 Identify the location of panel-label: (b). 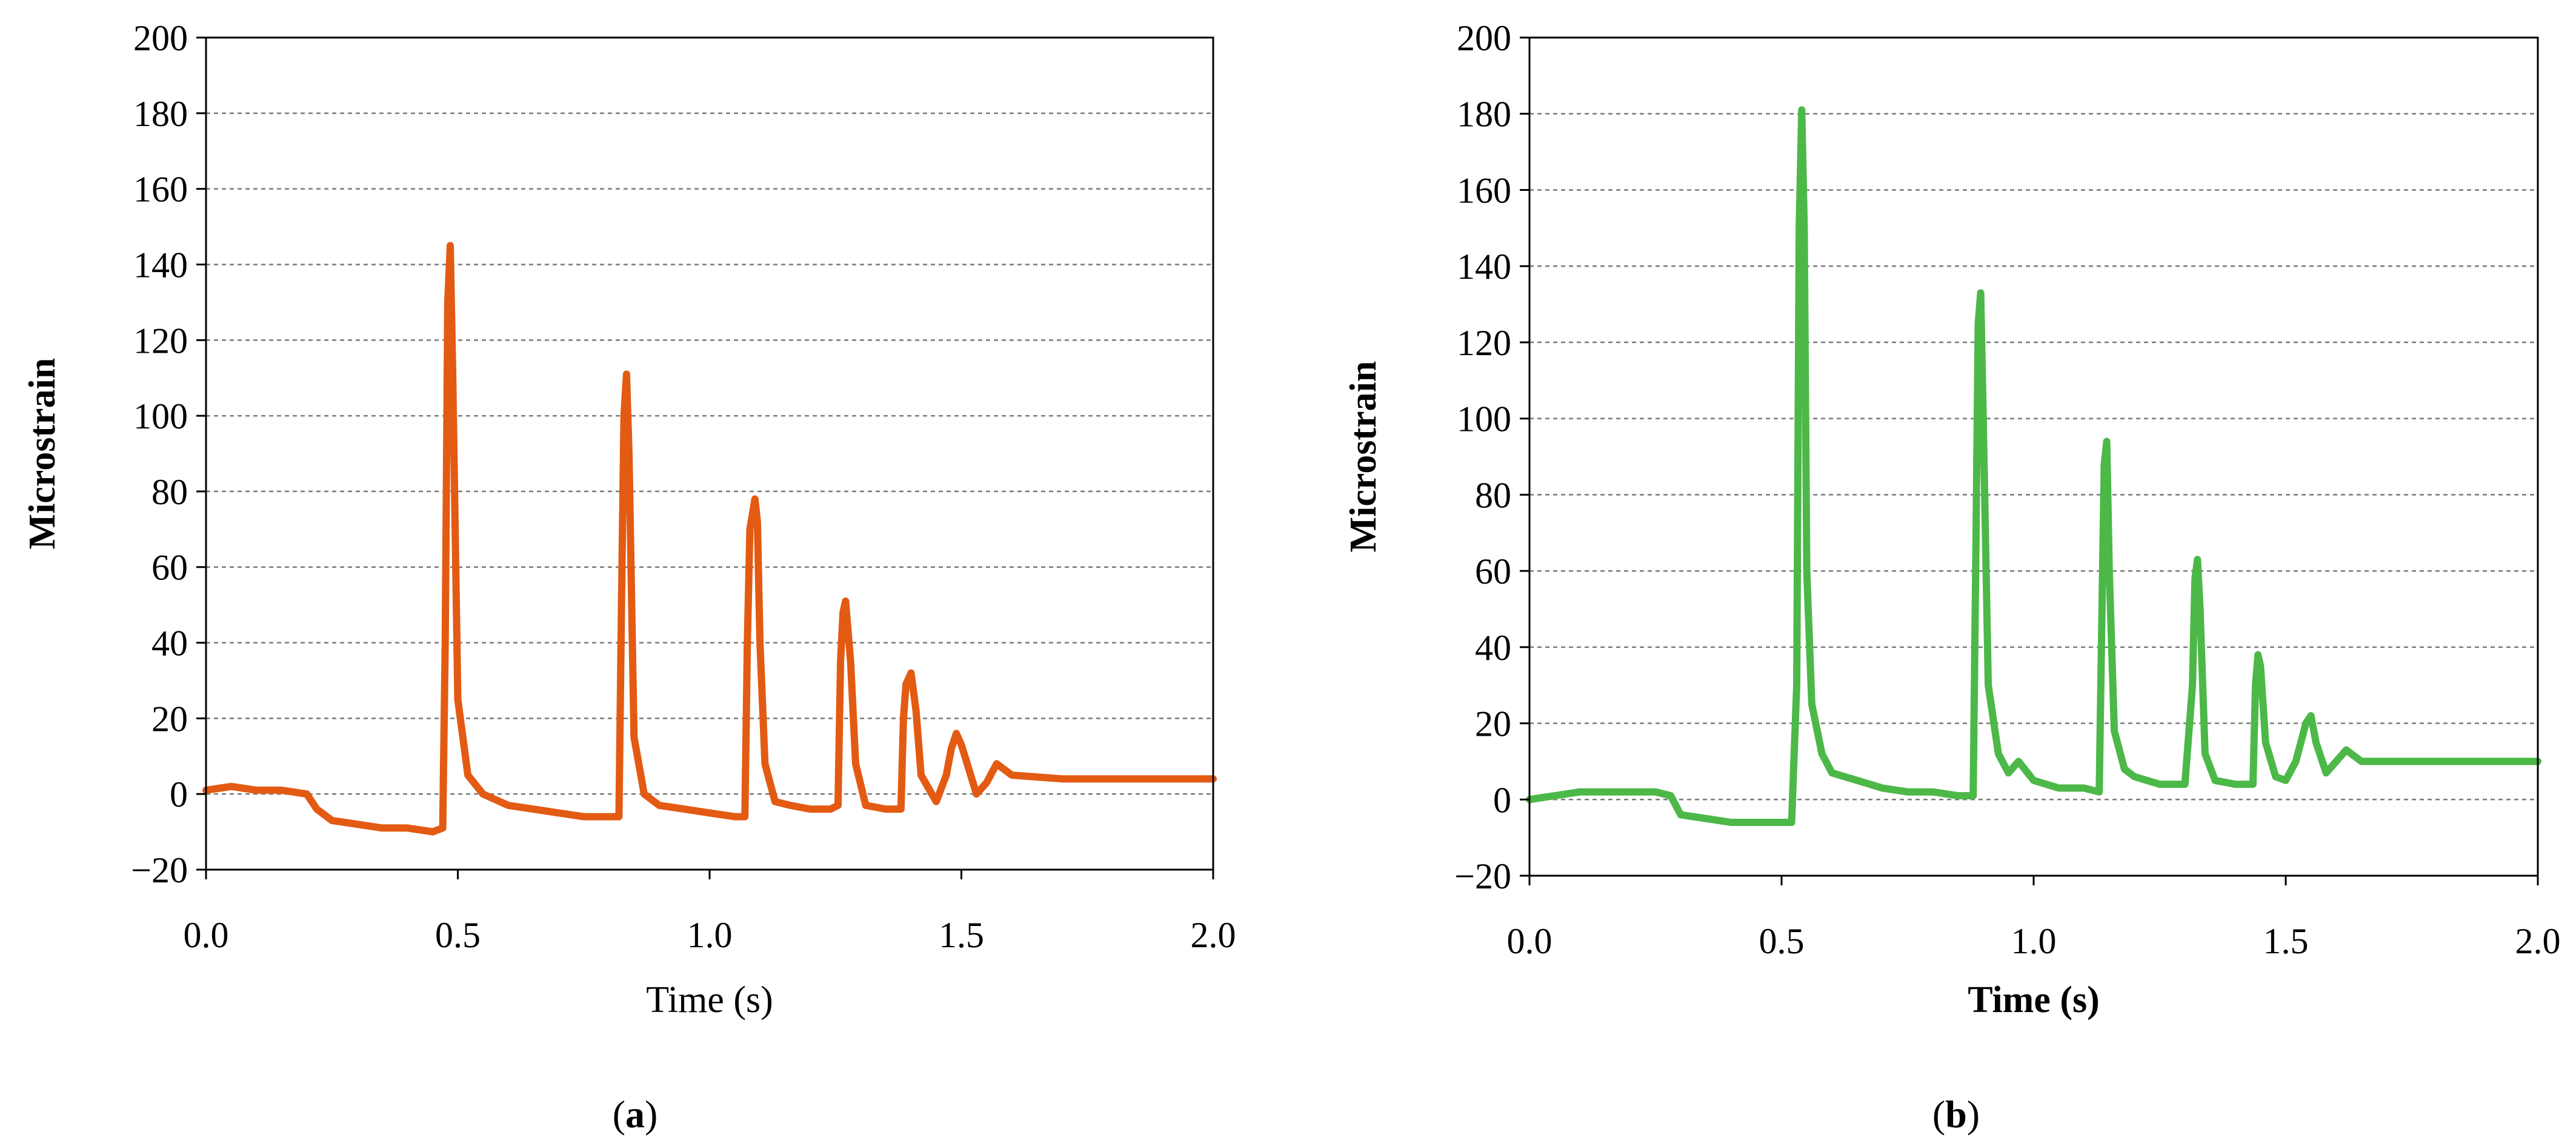
(1956, 1114).